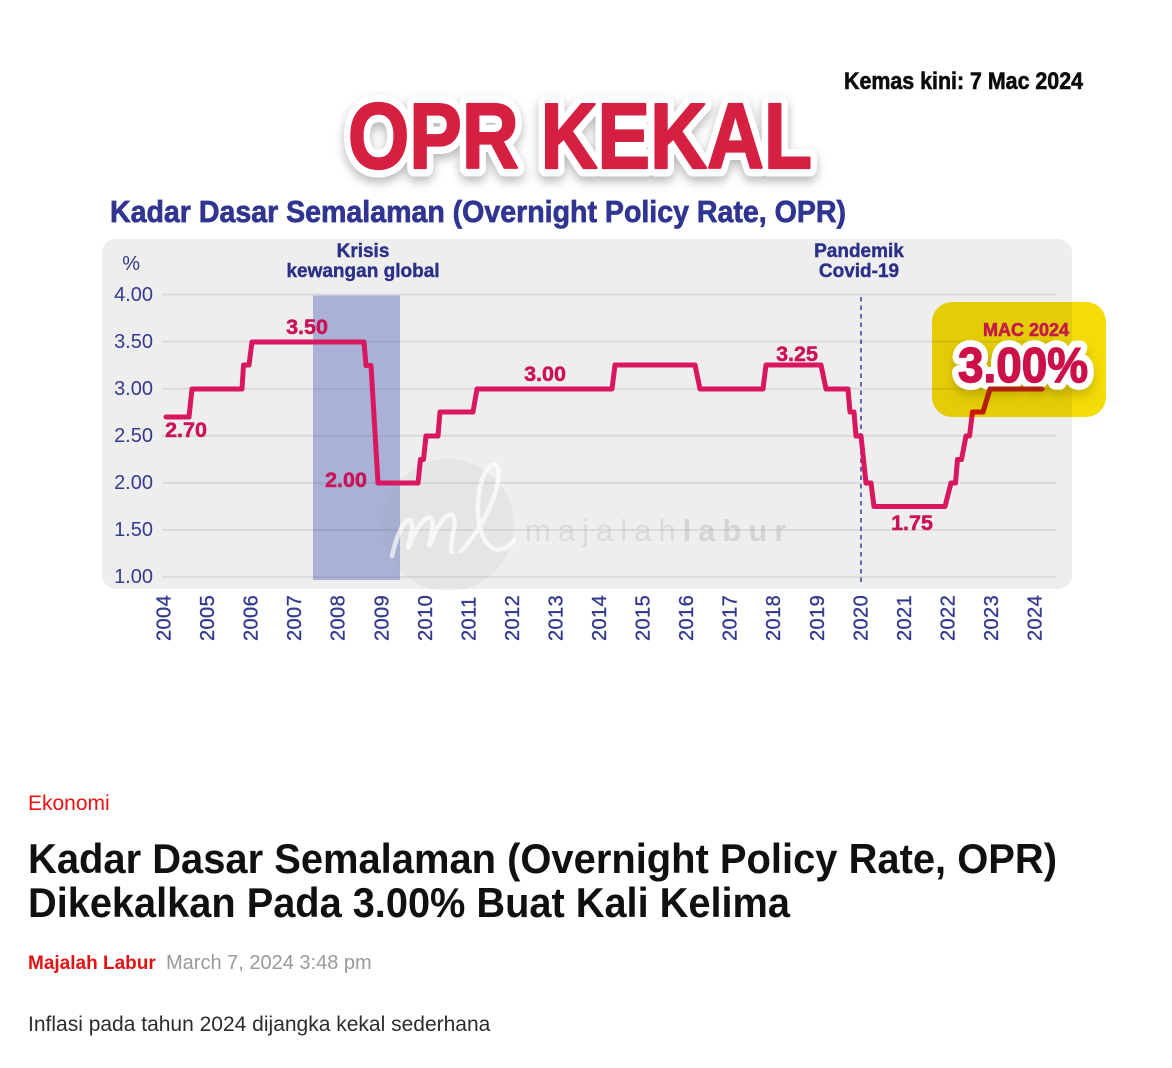 Image resolution: width=1172 pixels, height=1068 pixels. I want to click on svg-text: 3.00%, so click(1023, 366).